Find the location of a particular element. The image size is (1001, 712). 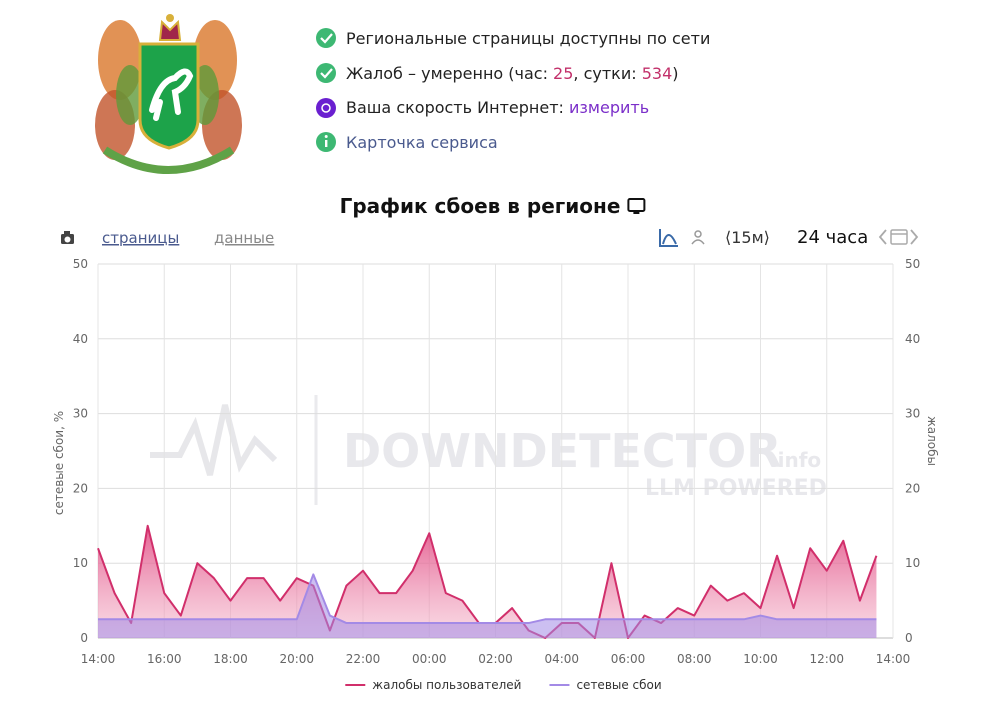

card-link: Карточка сервиса is located at coordinates (422, 142).